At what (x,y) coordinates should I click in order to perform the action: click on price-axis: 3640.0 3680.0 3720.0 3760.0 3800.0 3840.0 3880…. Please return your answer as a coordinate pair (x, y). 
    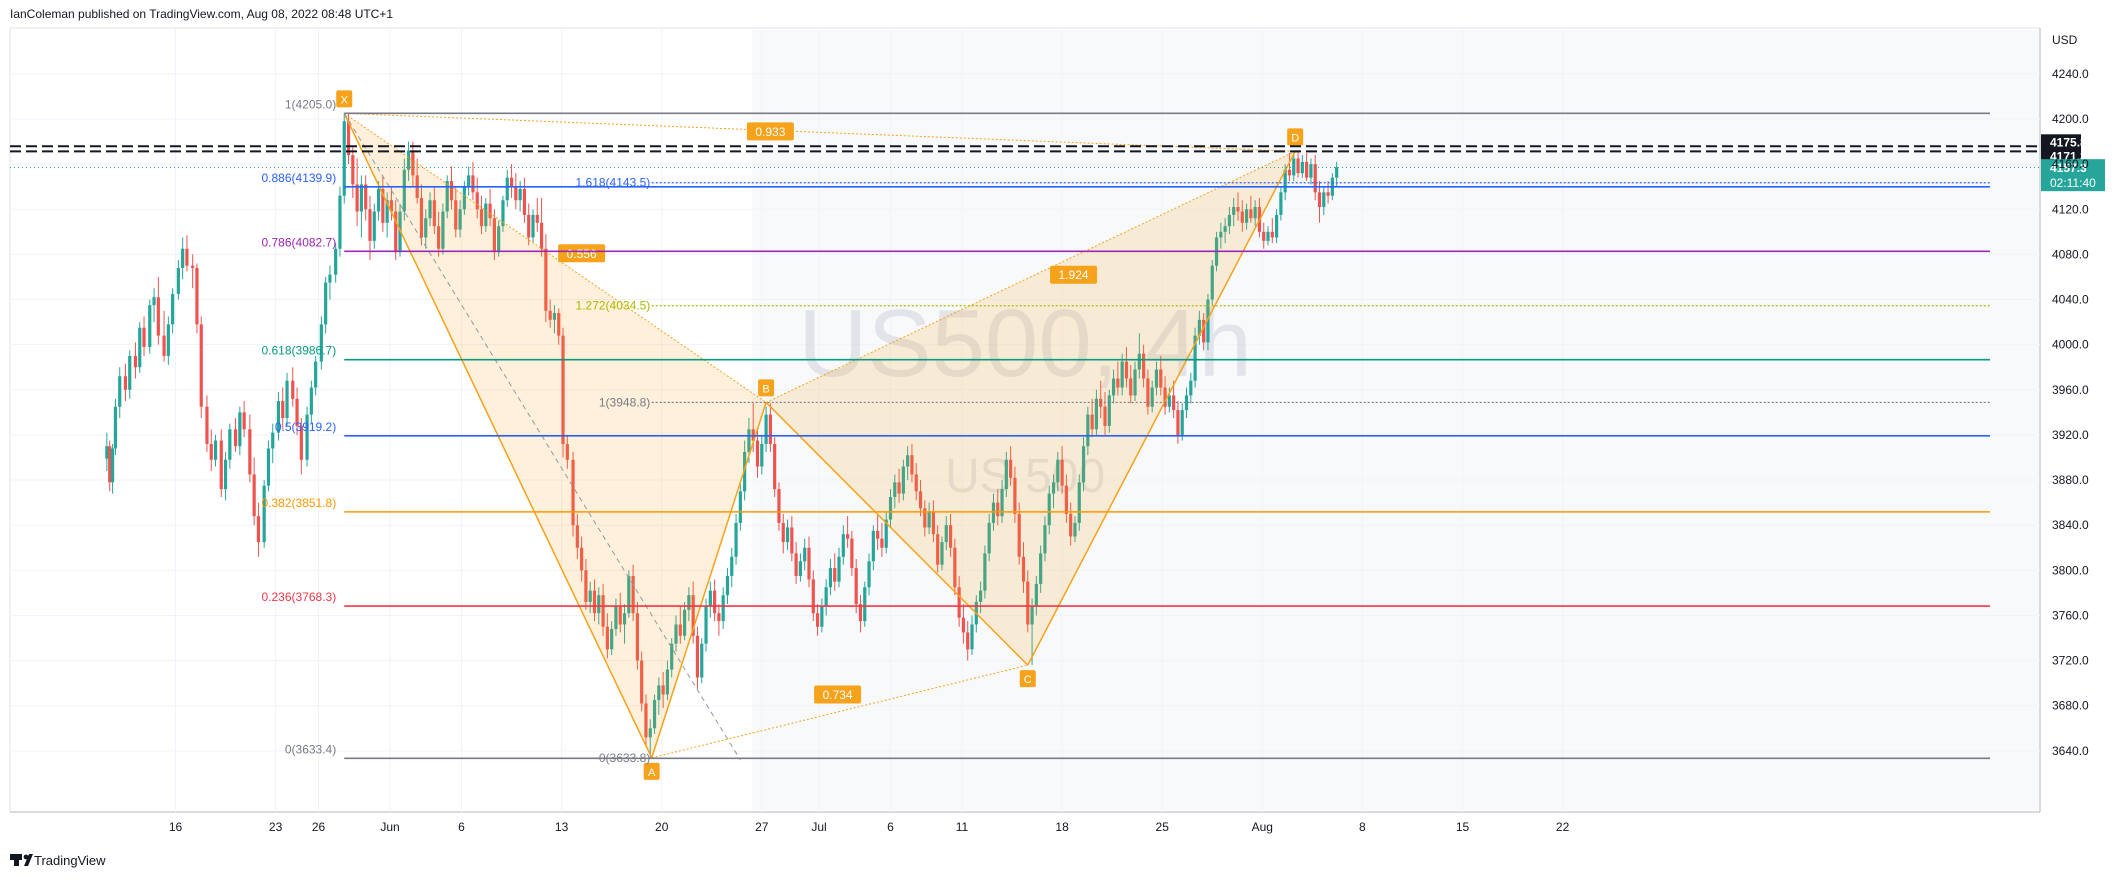
    Looking at the image, I should click on (2070, 412).